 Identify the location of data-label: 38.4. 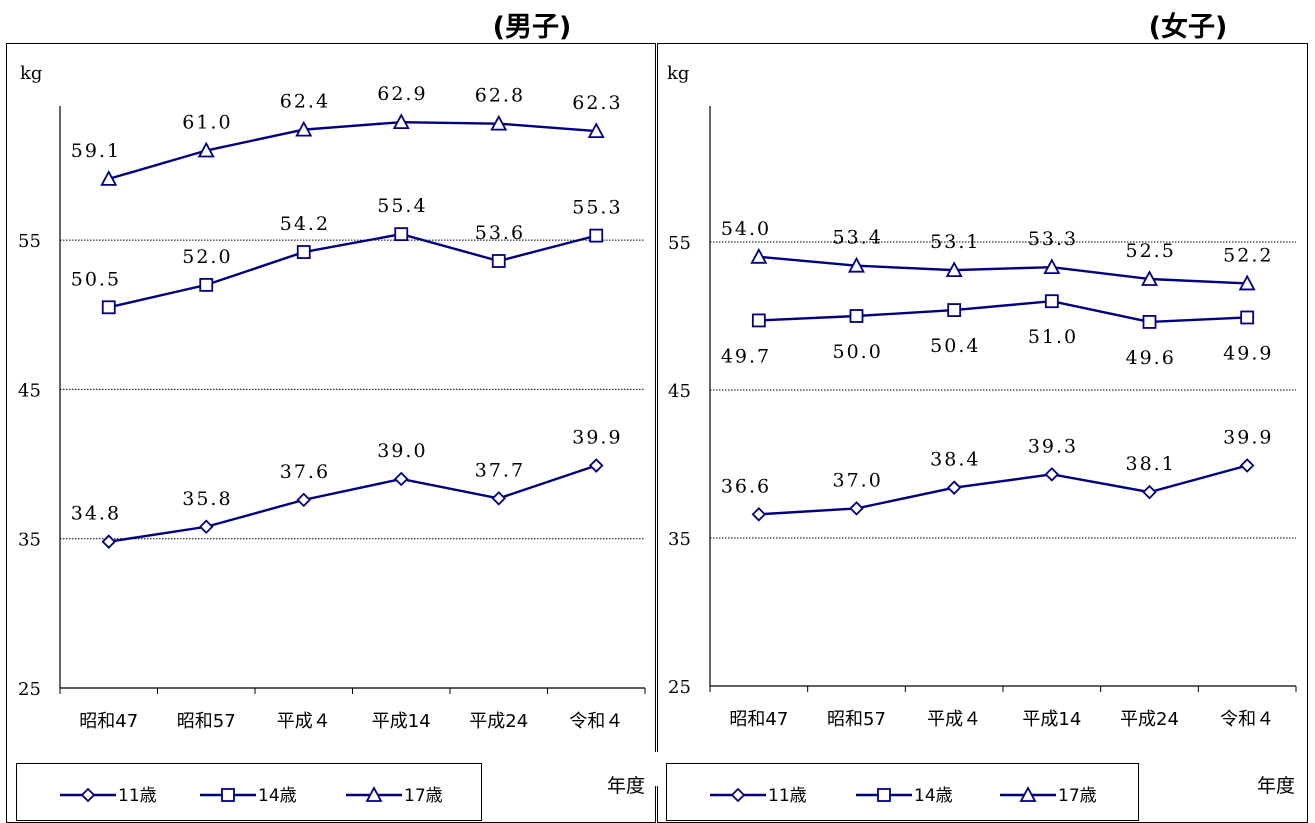
(955, 460).